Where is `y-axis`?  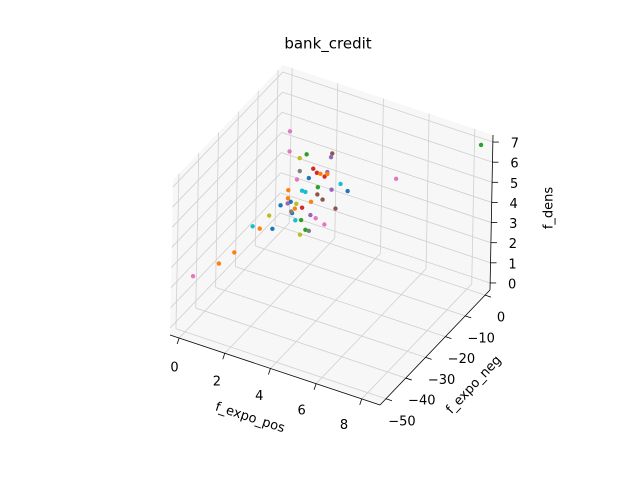 y-axis is located at coordinates (435, 347).